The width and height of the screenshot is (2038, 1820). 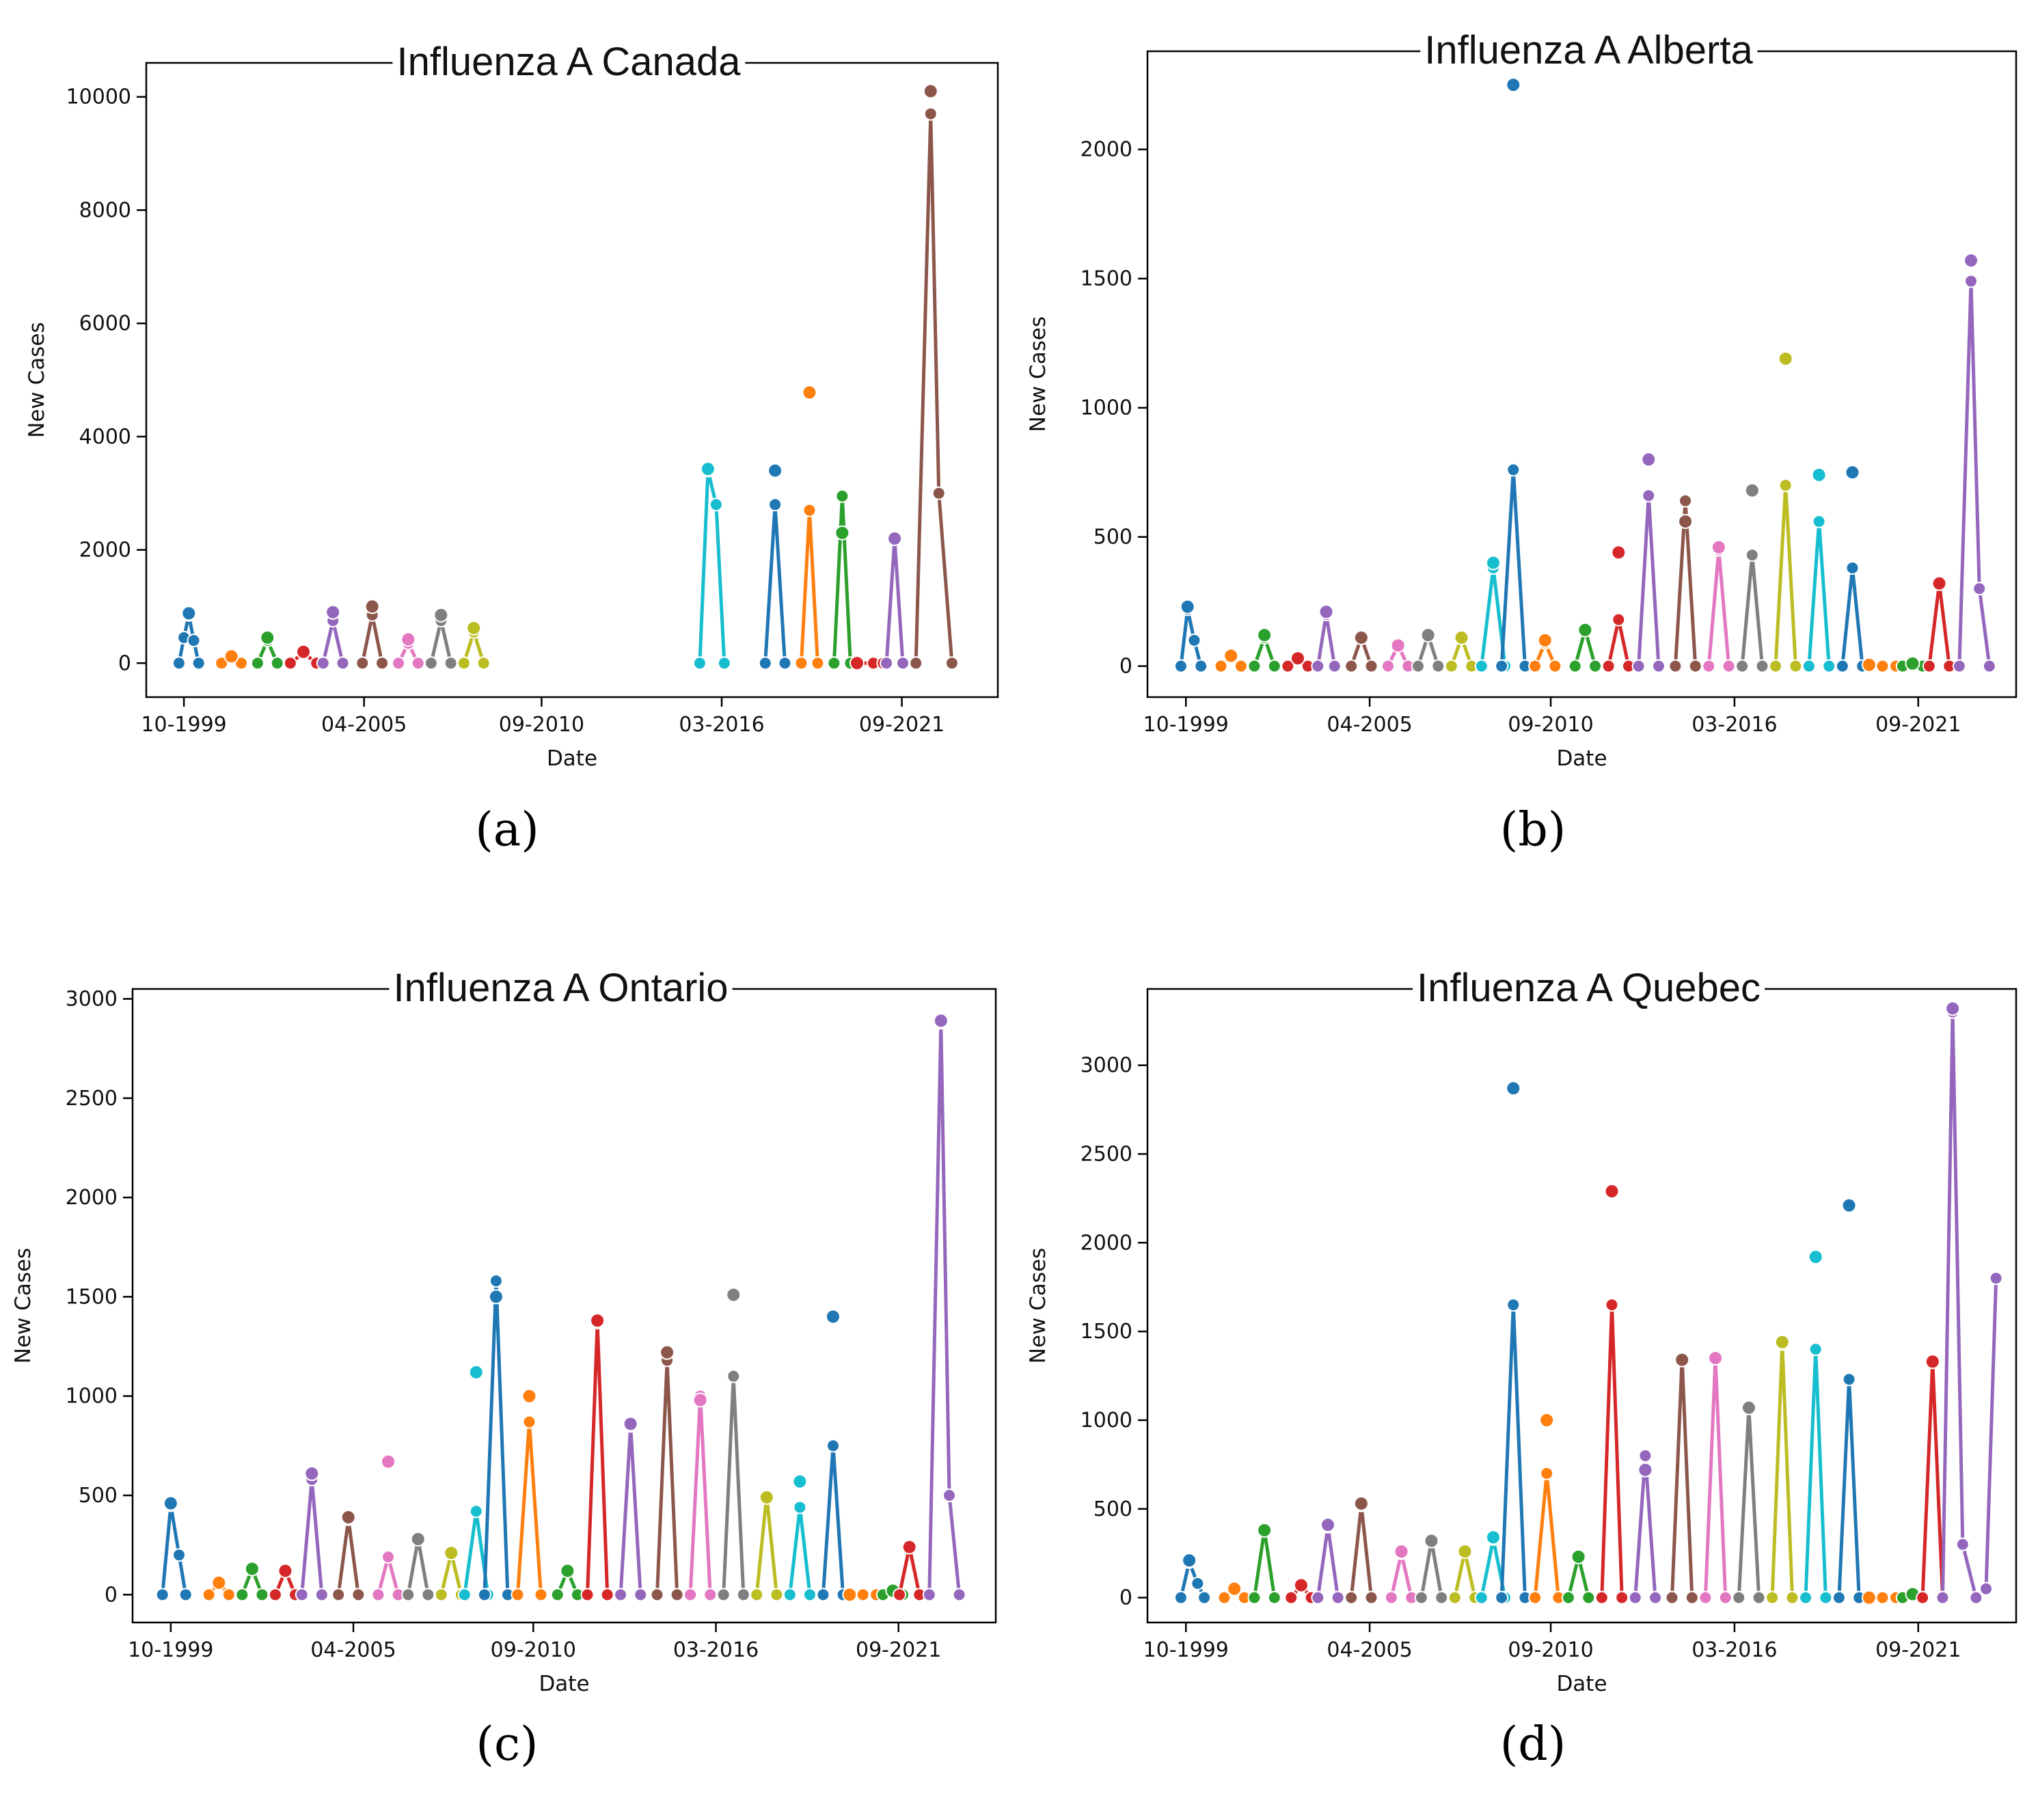 What do you see at coordinates (722, 725) in the screenshot?
I see `x-tick-label: 03-2016` at bounding box center [722, 725].